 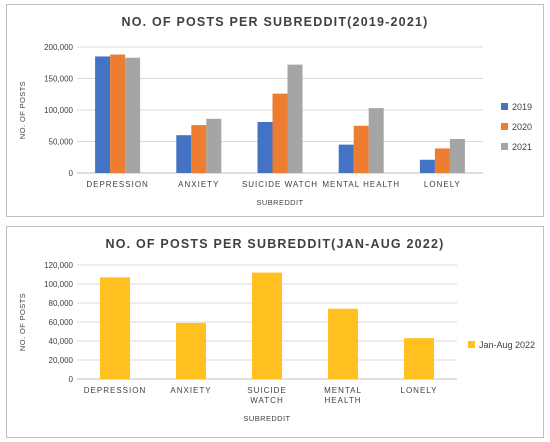 I want to click on x-category-label: MENTAL HEALTH, so click(x=361, y=184).